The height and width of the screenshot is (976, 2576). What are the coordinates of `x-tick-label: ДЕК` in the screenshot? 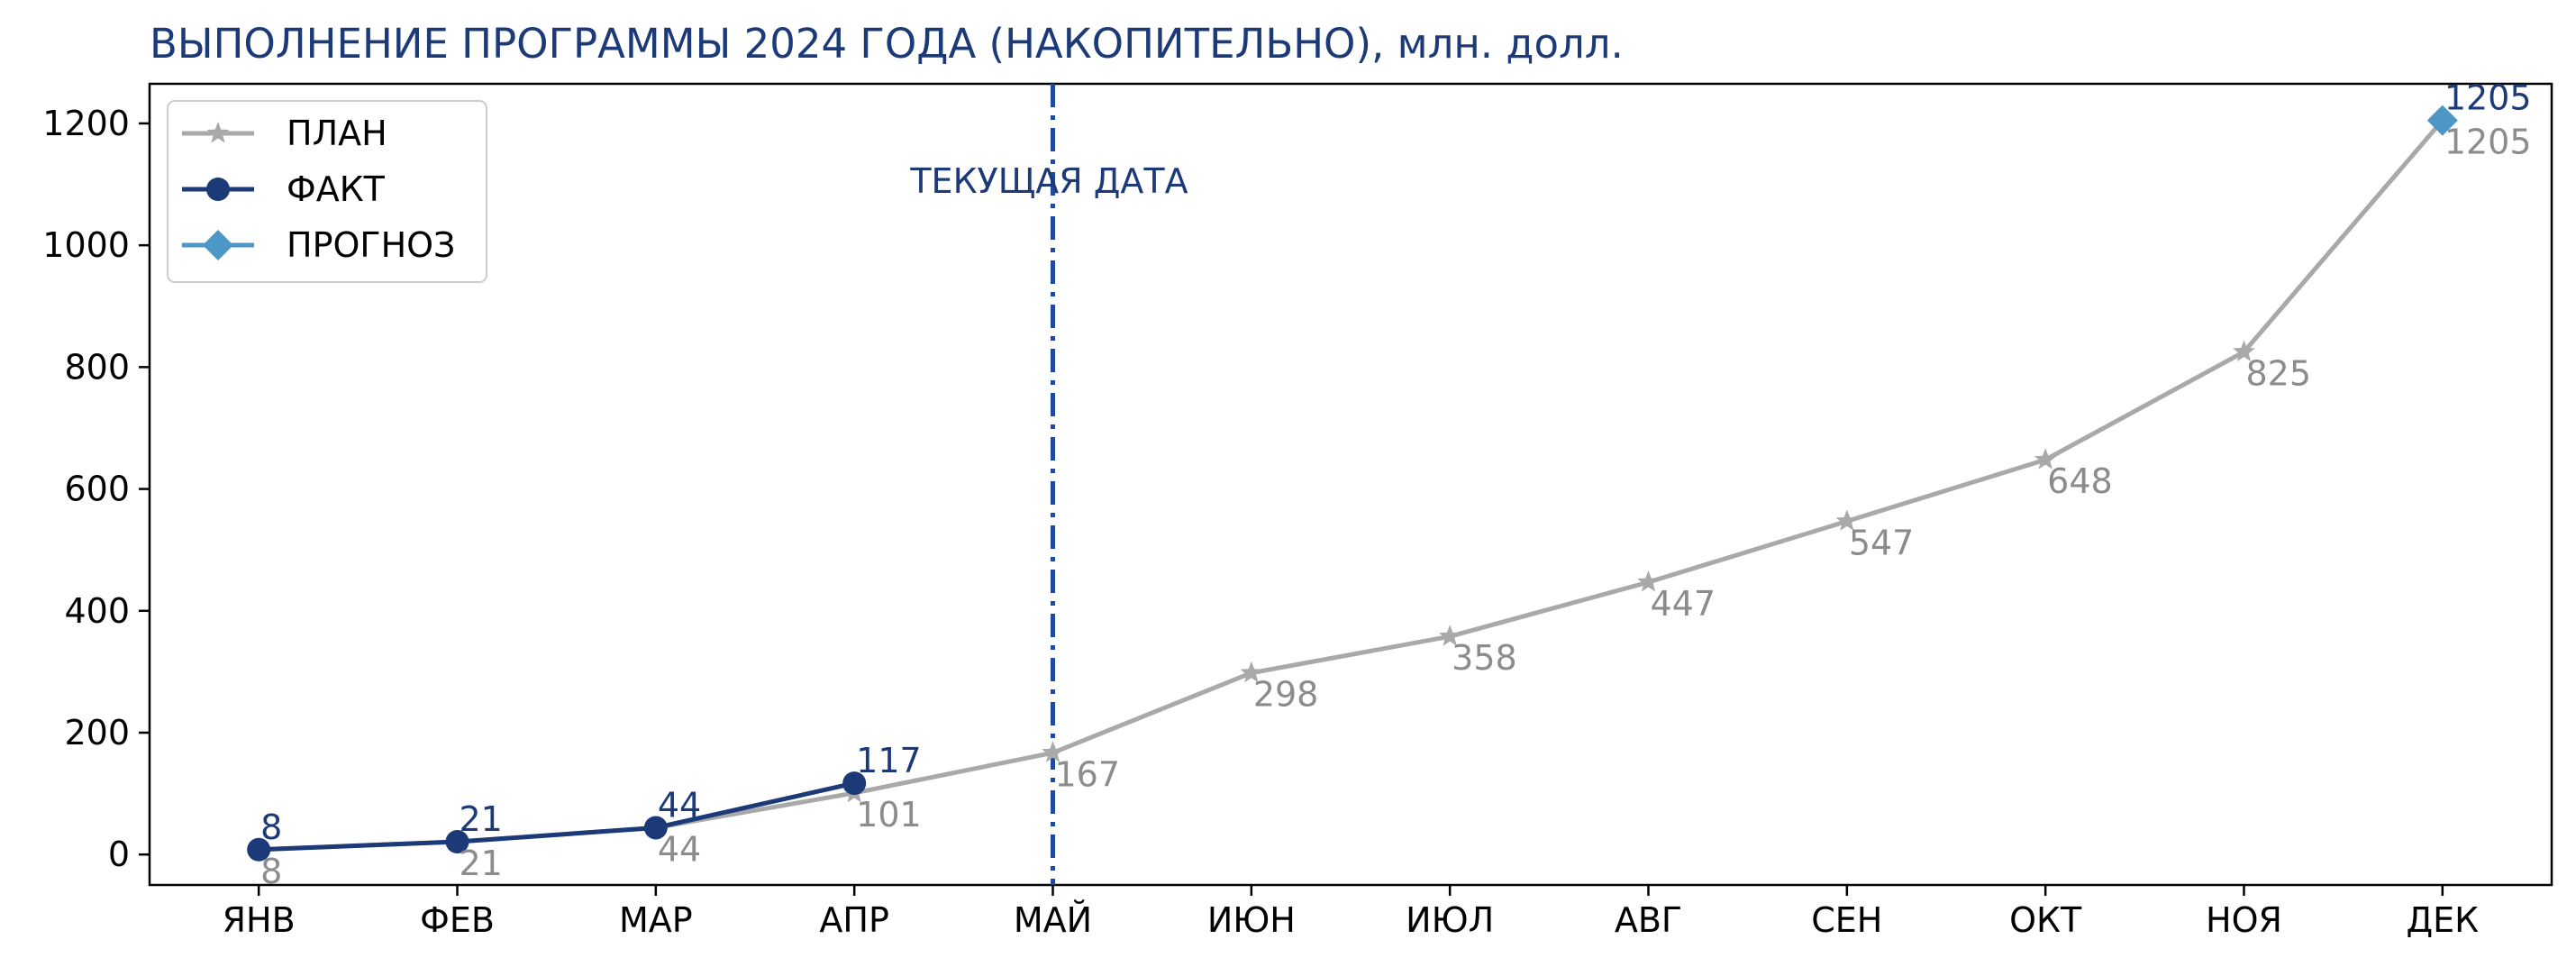 It's located at (2442, 920).